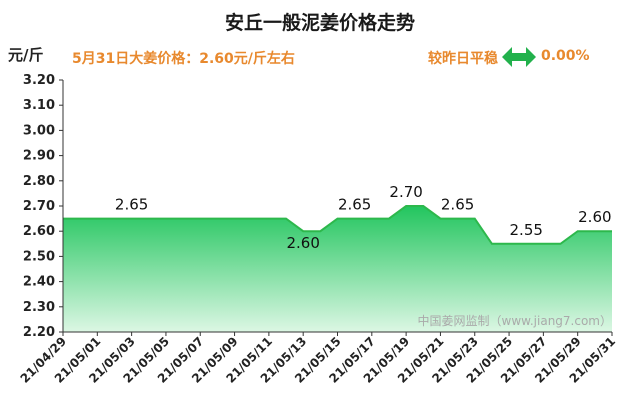 The image size is (640, 410). I want to click on data-label: 2.55, so click(526, 230).